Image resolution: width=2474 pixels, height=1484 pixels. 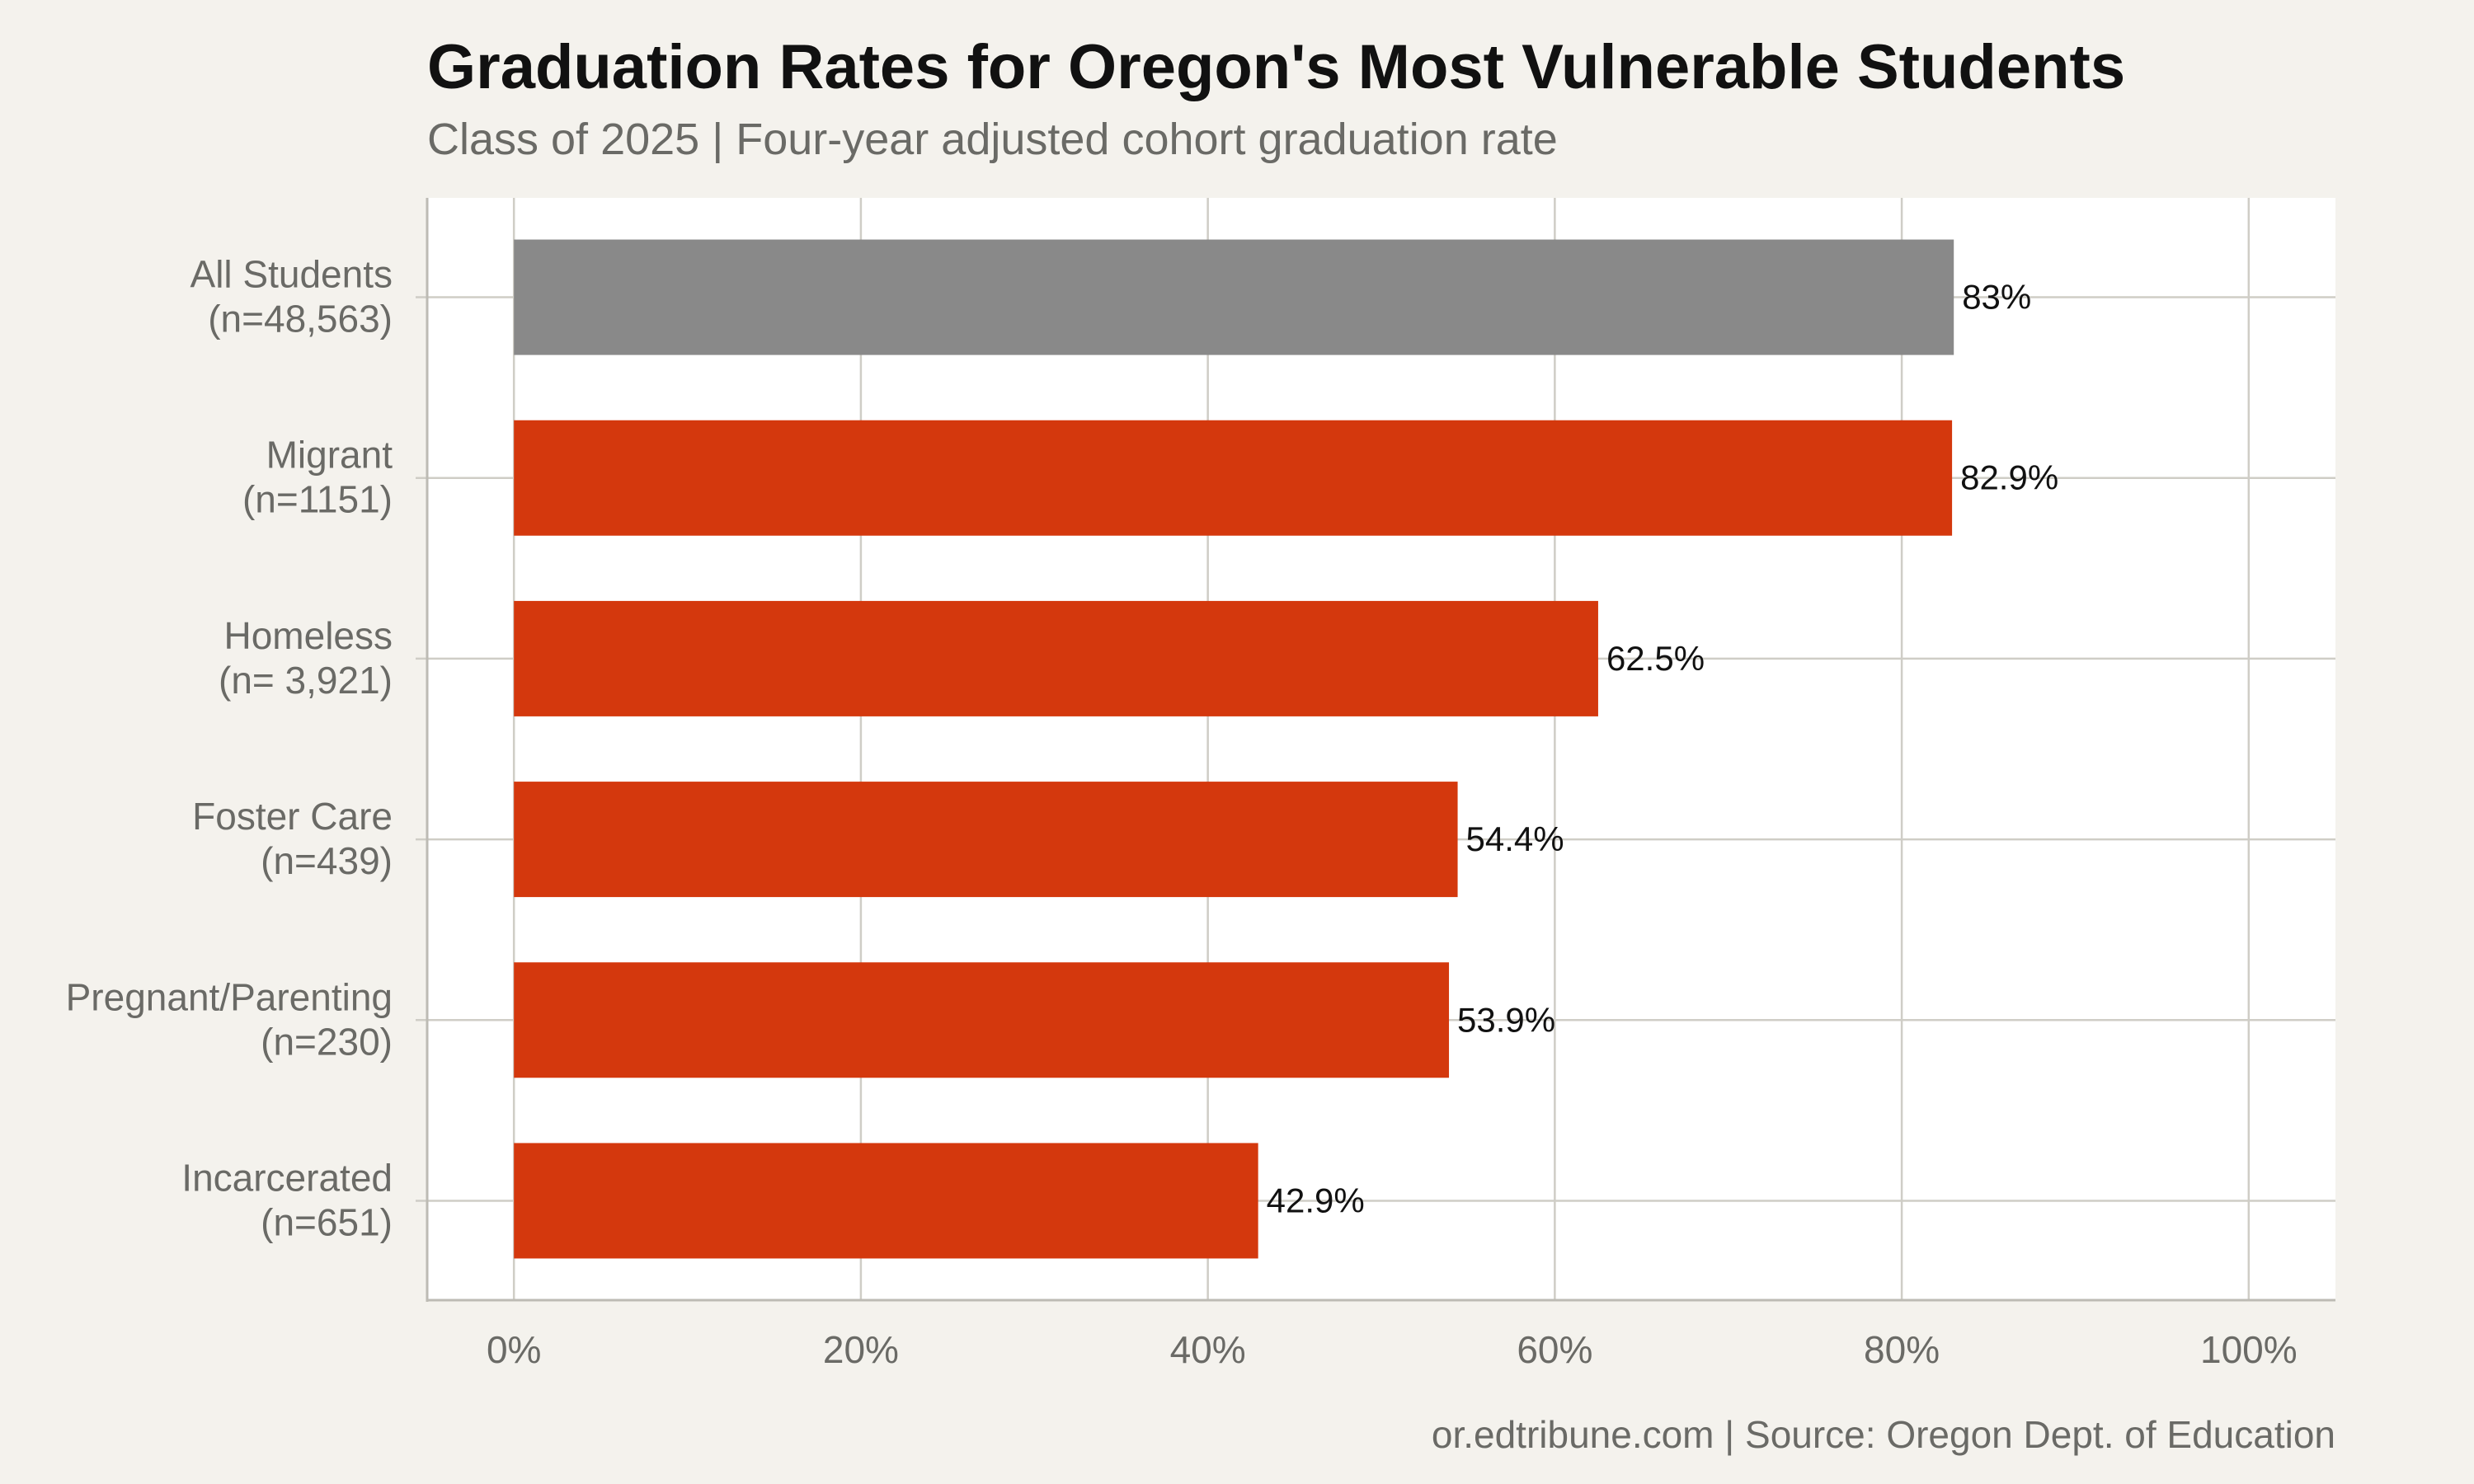 I want to click on category-count: (n=48,563), so click(x=300, y=319).